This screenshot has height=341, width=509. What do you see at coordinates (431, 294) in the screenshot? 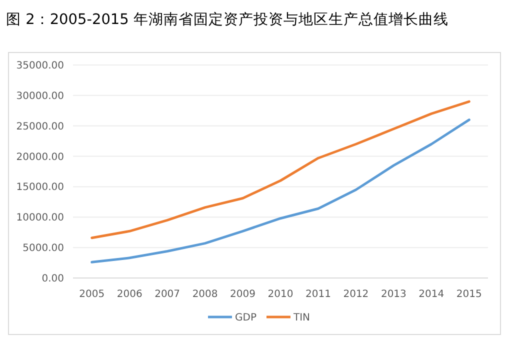
I see `x-tick-label: 2014` at bounding box center [431, 294].